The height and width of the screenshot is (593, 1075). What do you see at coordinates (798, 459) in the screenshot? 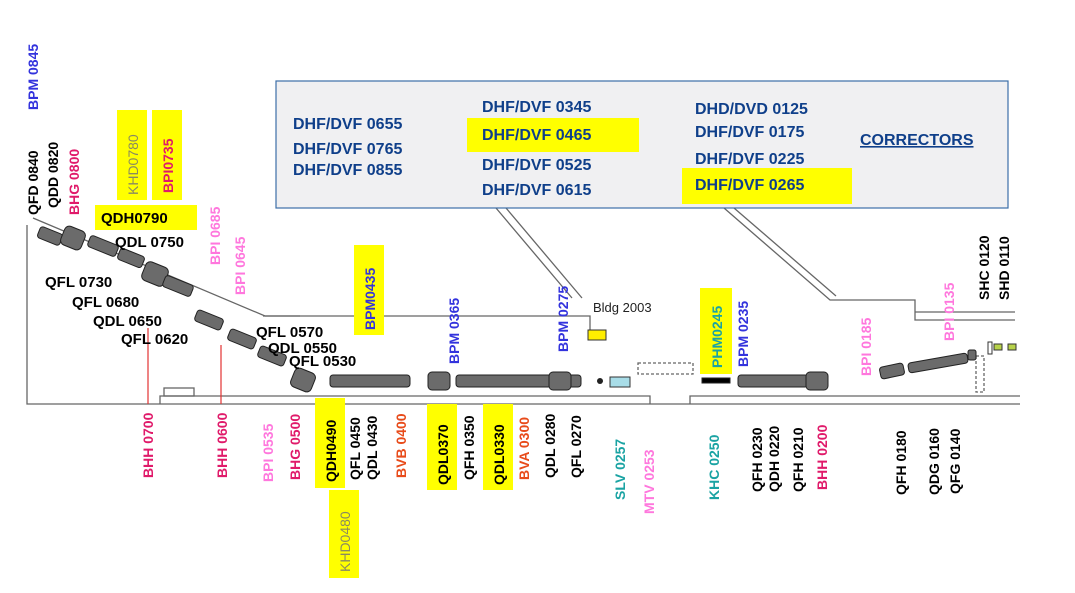
I see `label-qfh0210: QFH 0210` at bounding box center [798, 459].